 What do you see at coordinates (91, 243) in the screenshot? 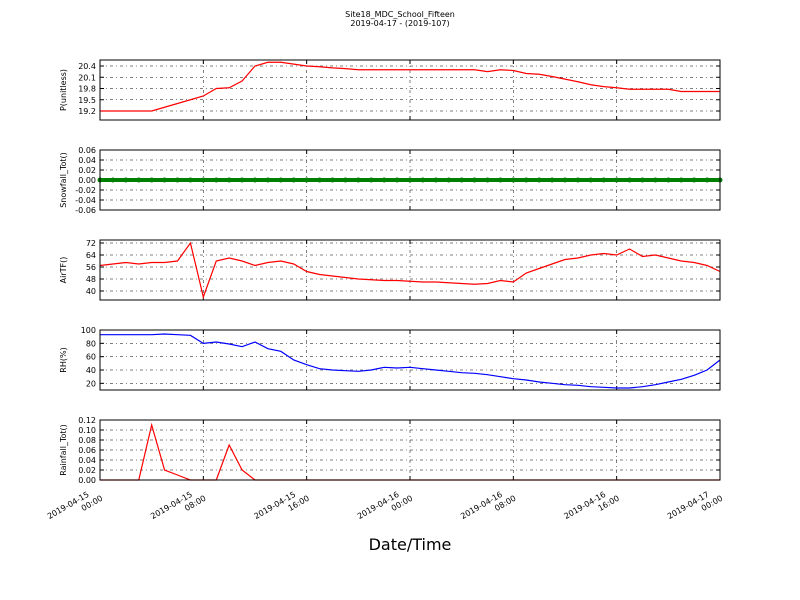
I see `y-tick-label: 72` at bounding box center [91, 243].